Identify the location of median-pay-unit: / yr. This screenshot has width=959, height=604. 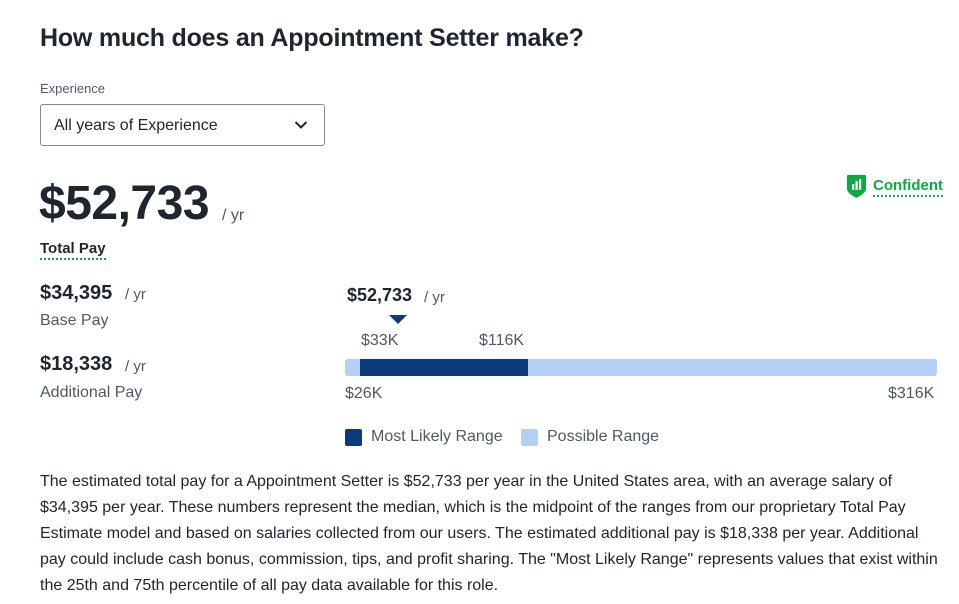
(434, 297).